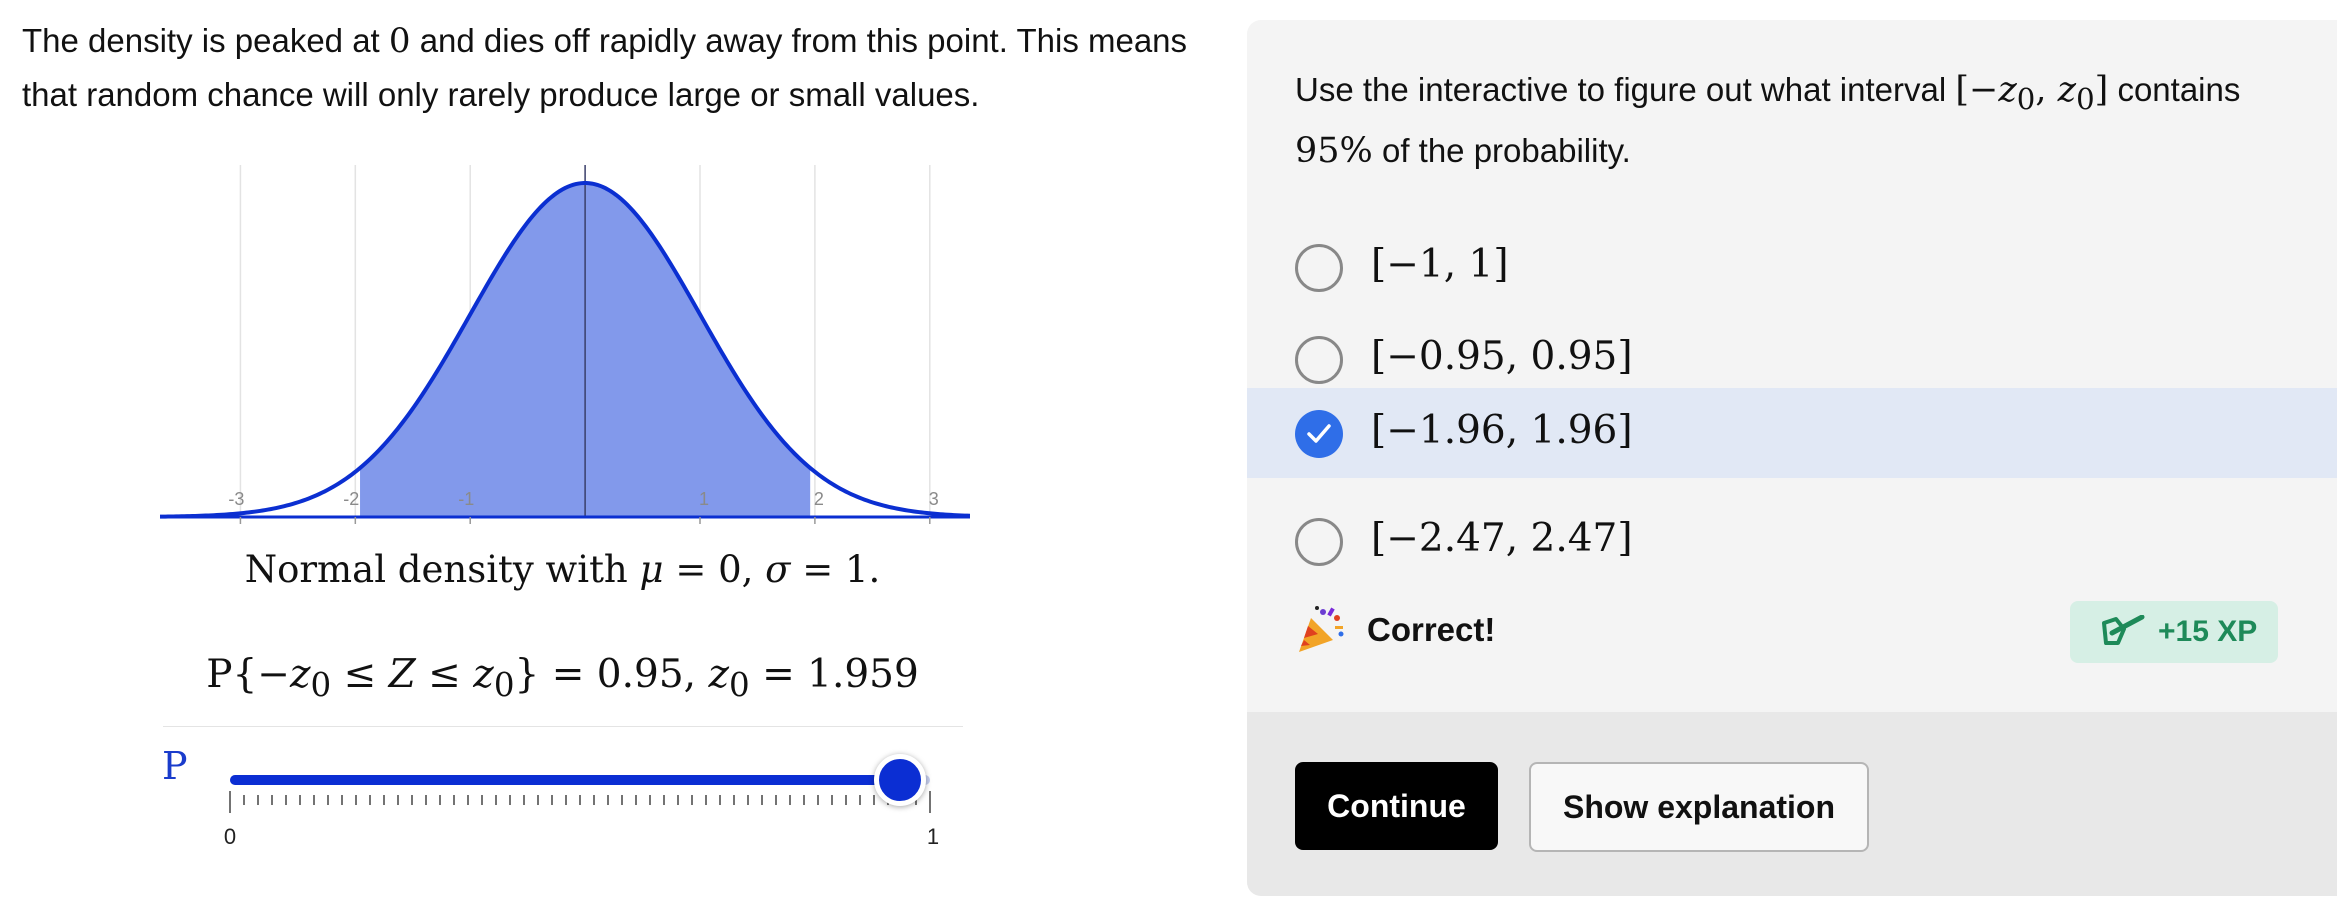 This screenshot has width=2337, height=914. Describe the element at coordinates (442, 569) in the screenshot. I see `caption-prefix: Normal density with` at that location.